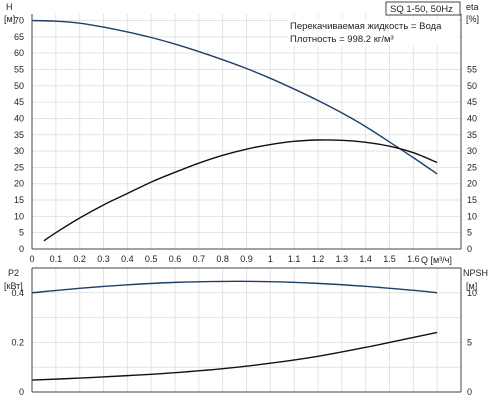  Describe the element at coordinates (469, 233) in the screenshot. I see `top-right-tick-label: 5` at that location.